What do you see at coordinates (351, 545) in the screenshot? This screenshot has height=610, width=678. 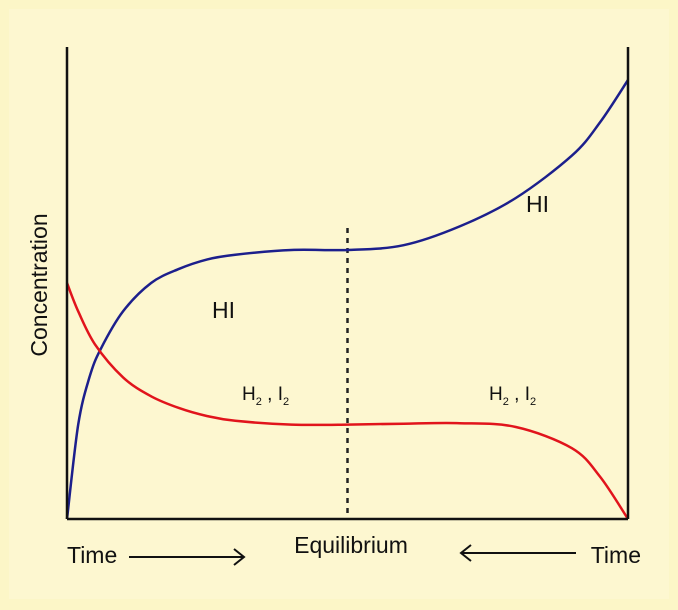 I see `x-axis-label: Equilibrium` at bounding box center [351, 545].